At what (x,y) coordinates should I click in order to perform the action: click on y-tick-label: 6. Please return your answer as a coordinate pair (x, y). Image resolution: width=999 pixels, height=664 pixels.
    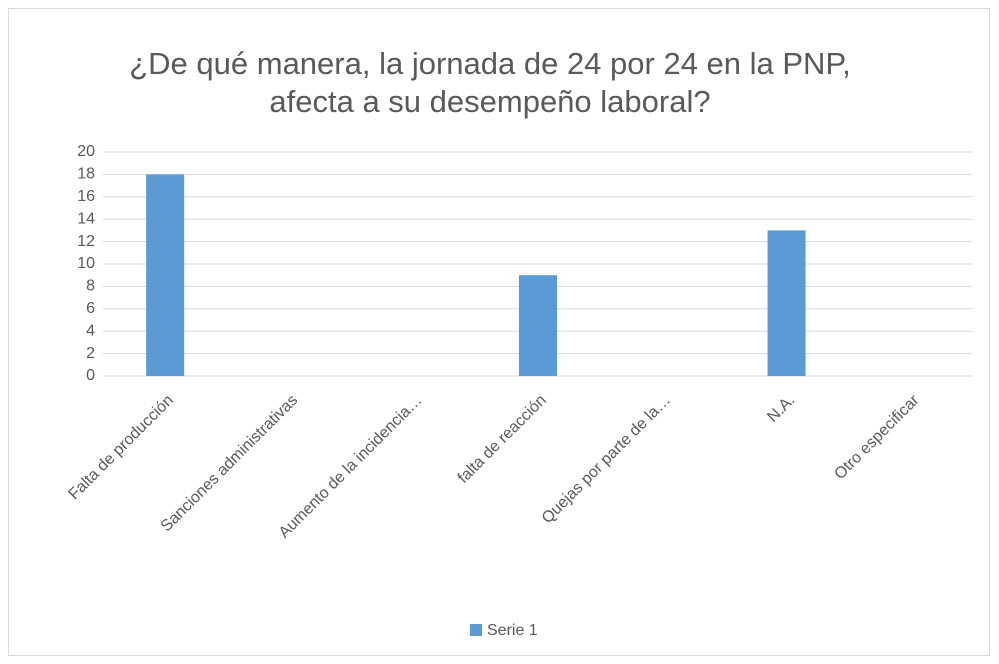
    Looking at the image, I should click on (90, 308).